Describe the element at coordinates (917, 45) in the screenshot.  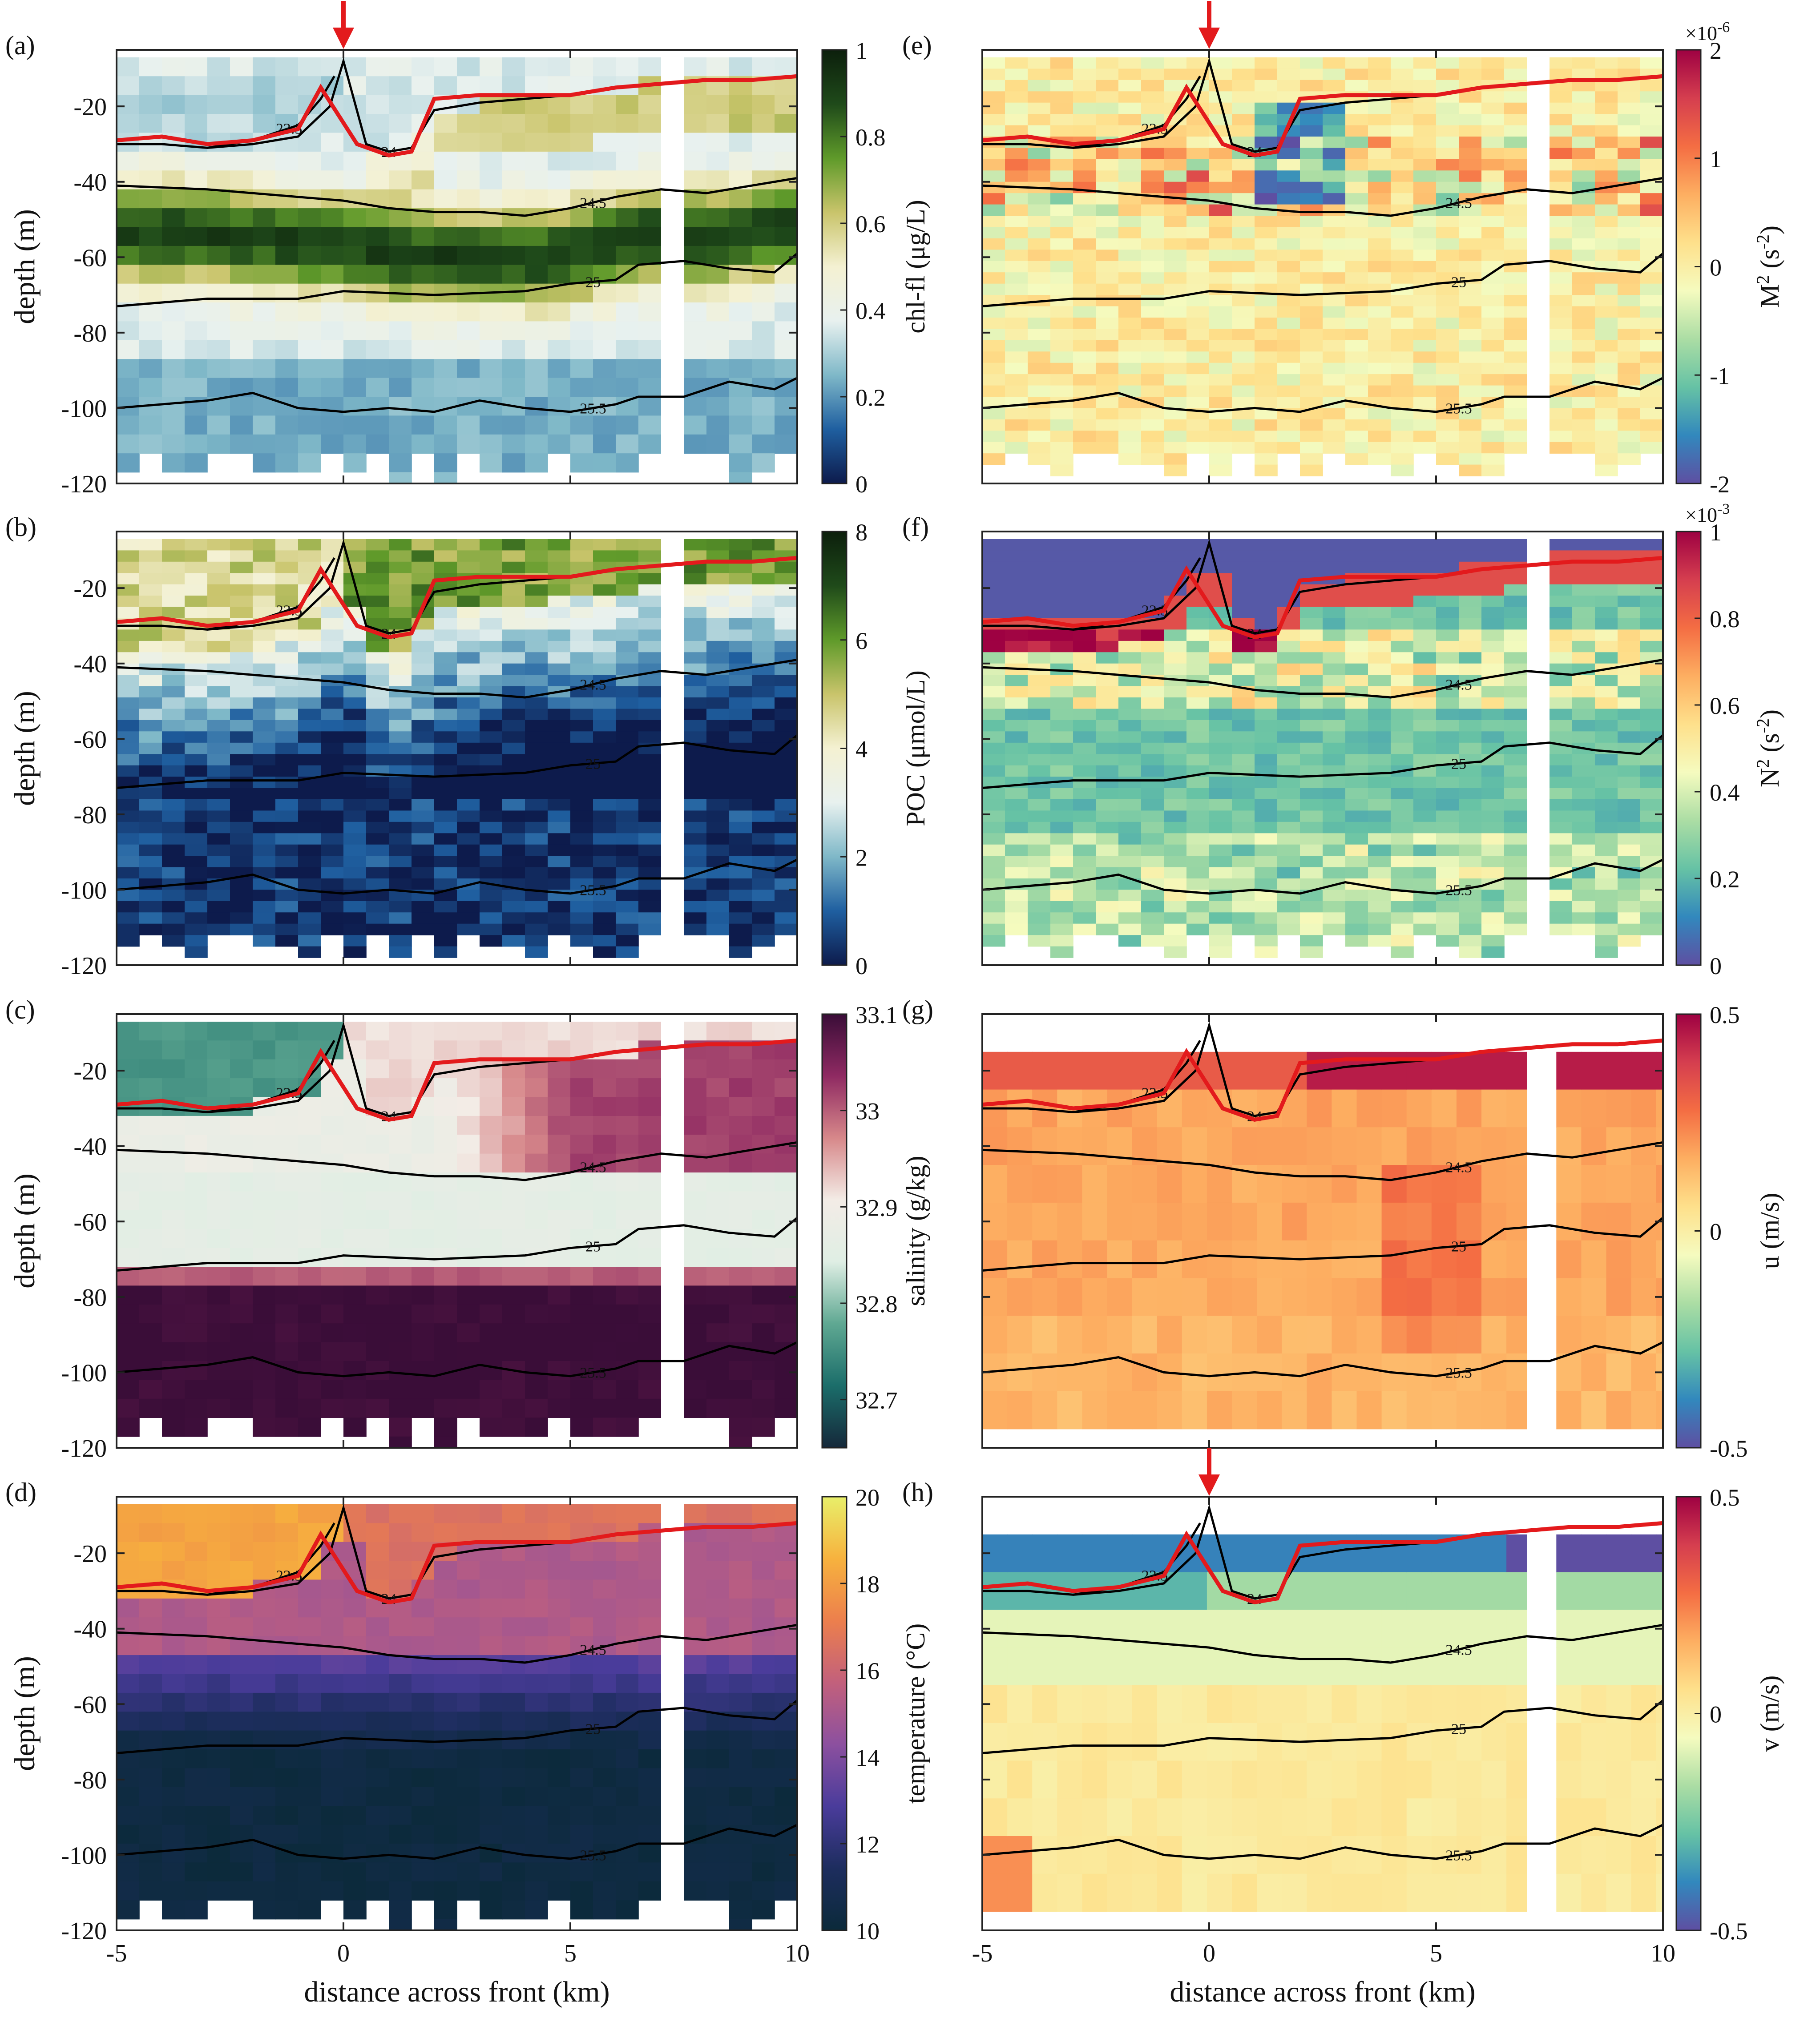
I see `panel-label: (e)` at that location.